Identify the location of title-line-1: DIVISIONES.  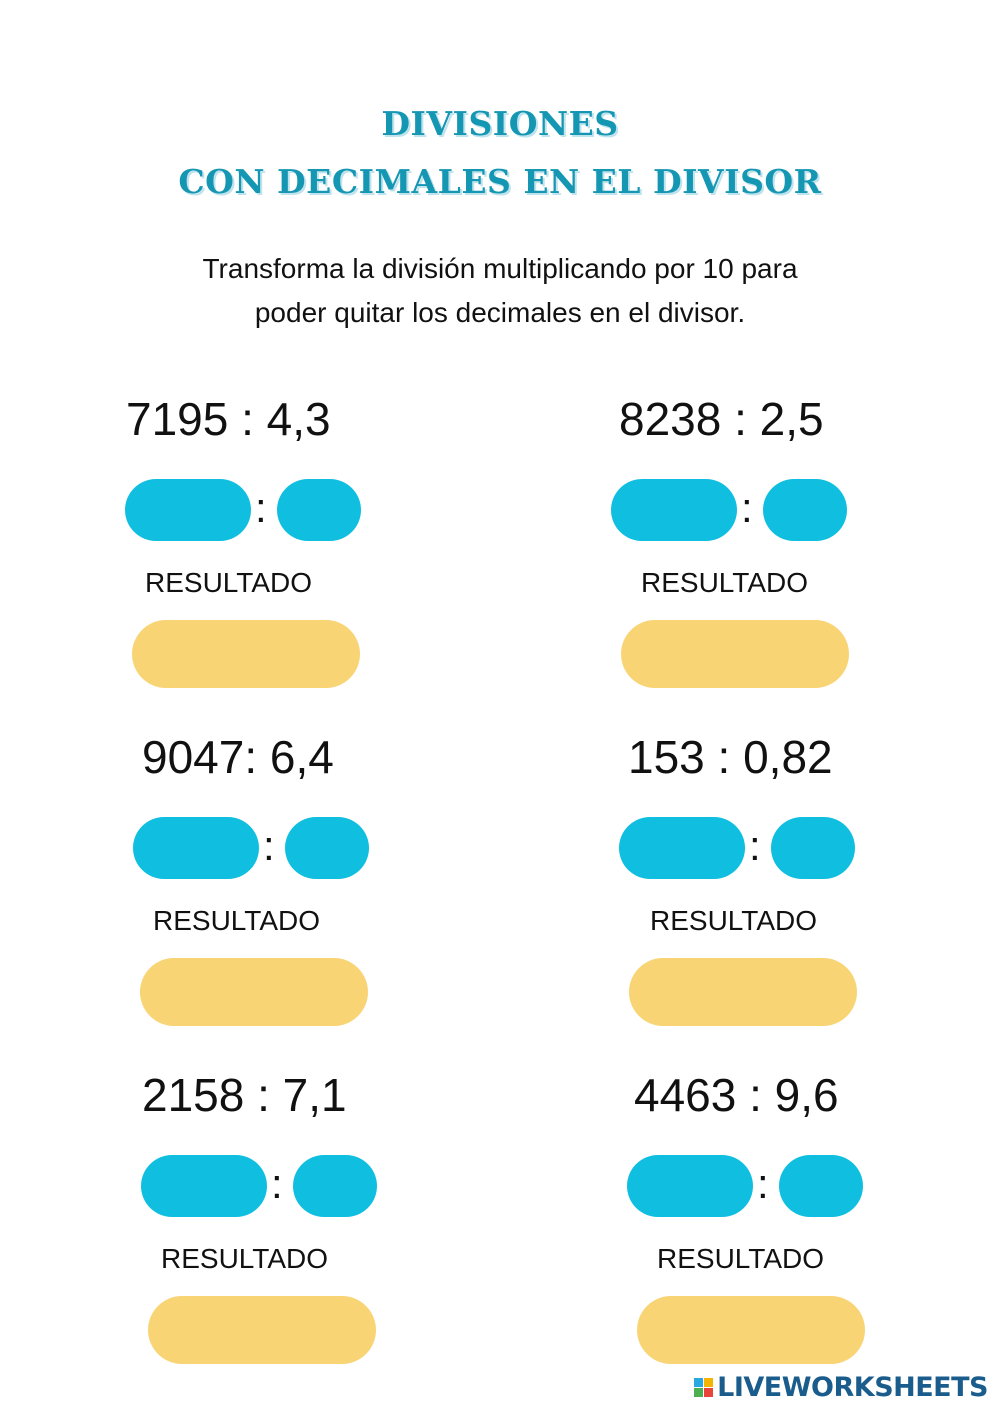
(500, 123).